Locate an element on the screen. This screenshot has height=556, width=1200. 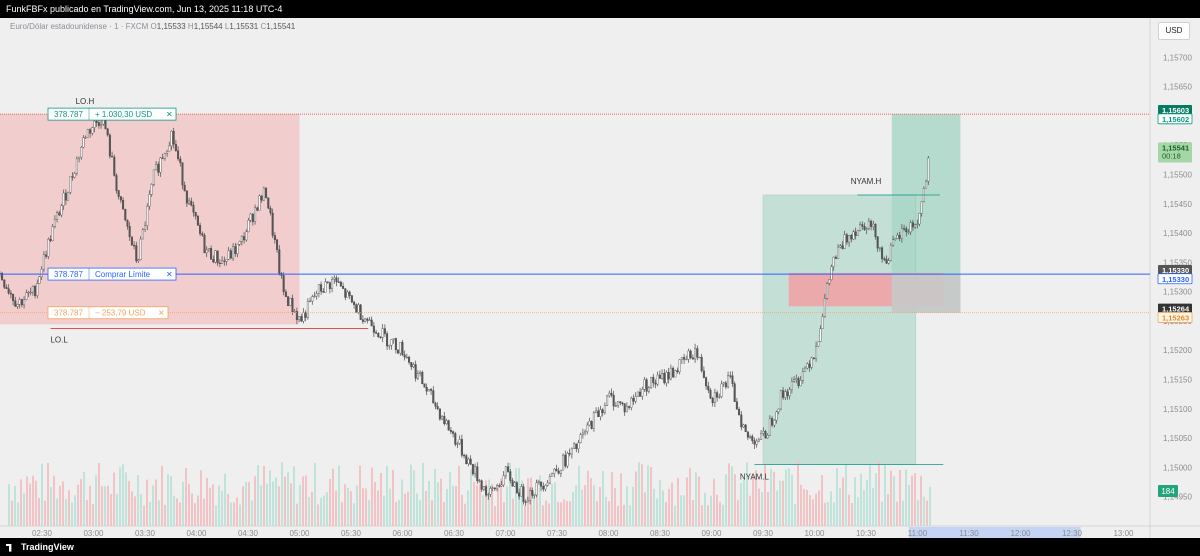
entry-price-outline-label-box is located at coordinates (1175, 279).